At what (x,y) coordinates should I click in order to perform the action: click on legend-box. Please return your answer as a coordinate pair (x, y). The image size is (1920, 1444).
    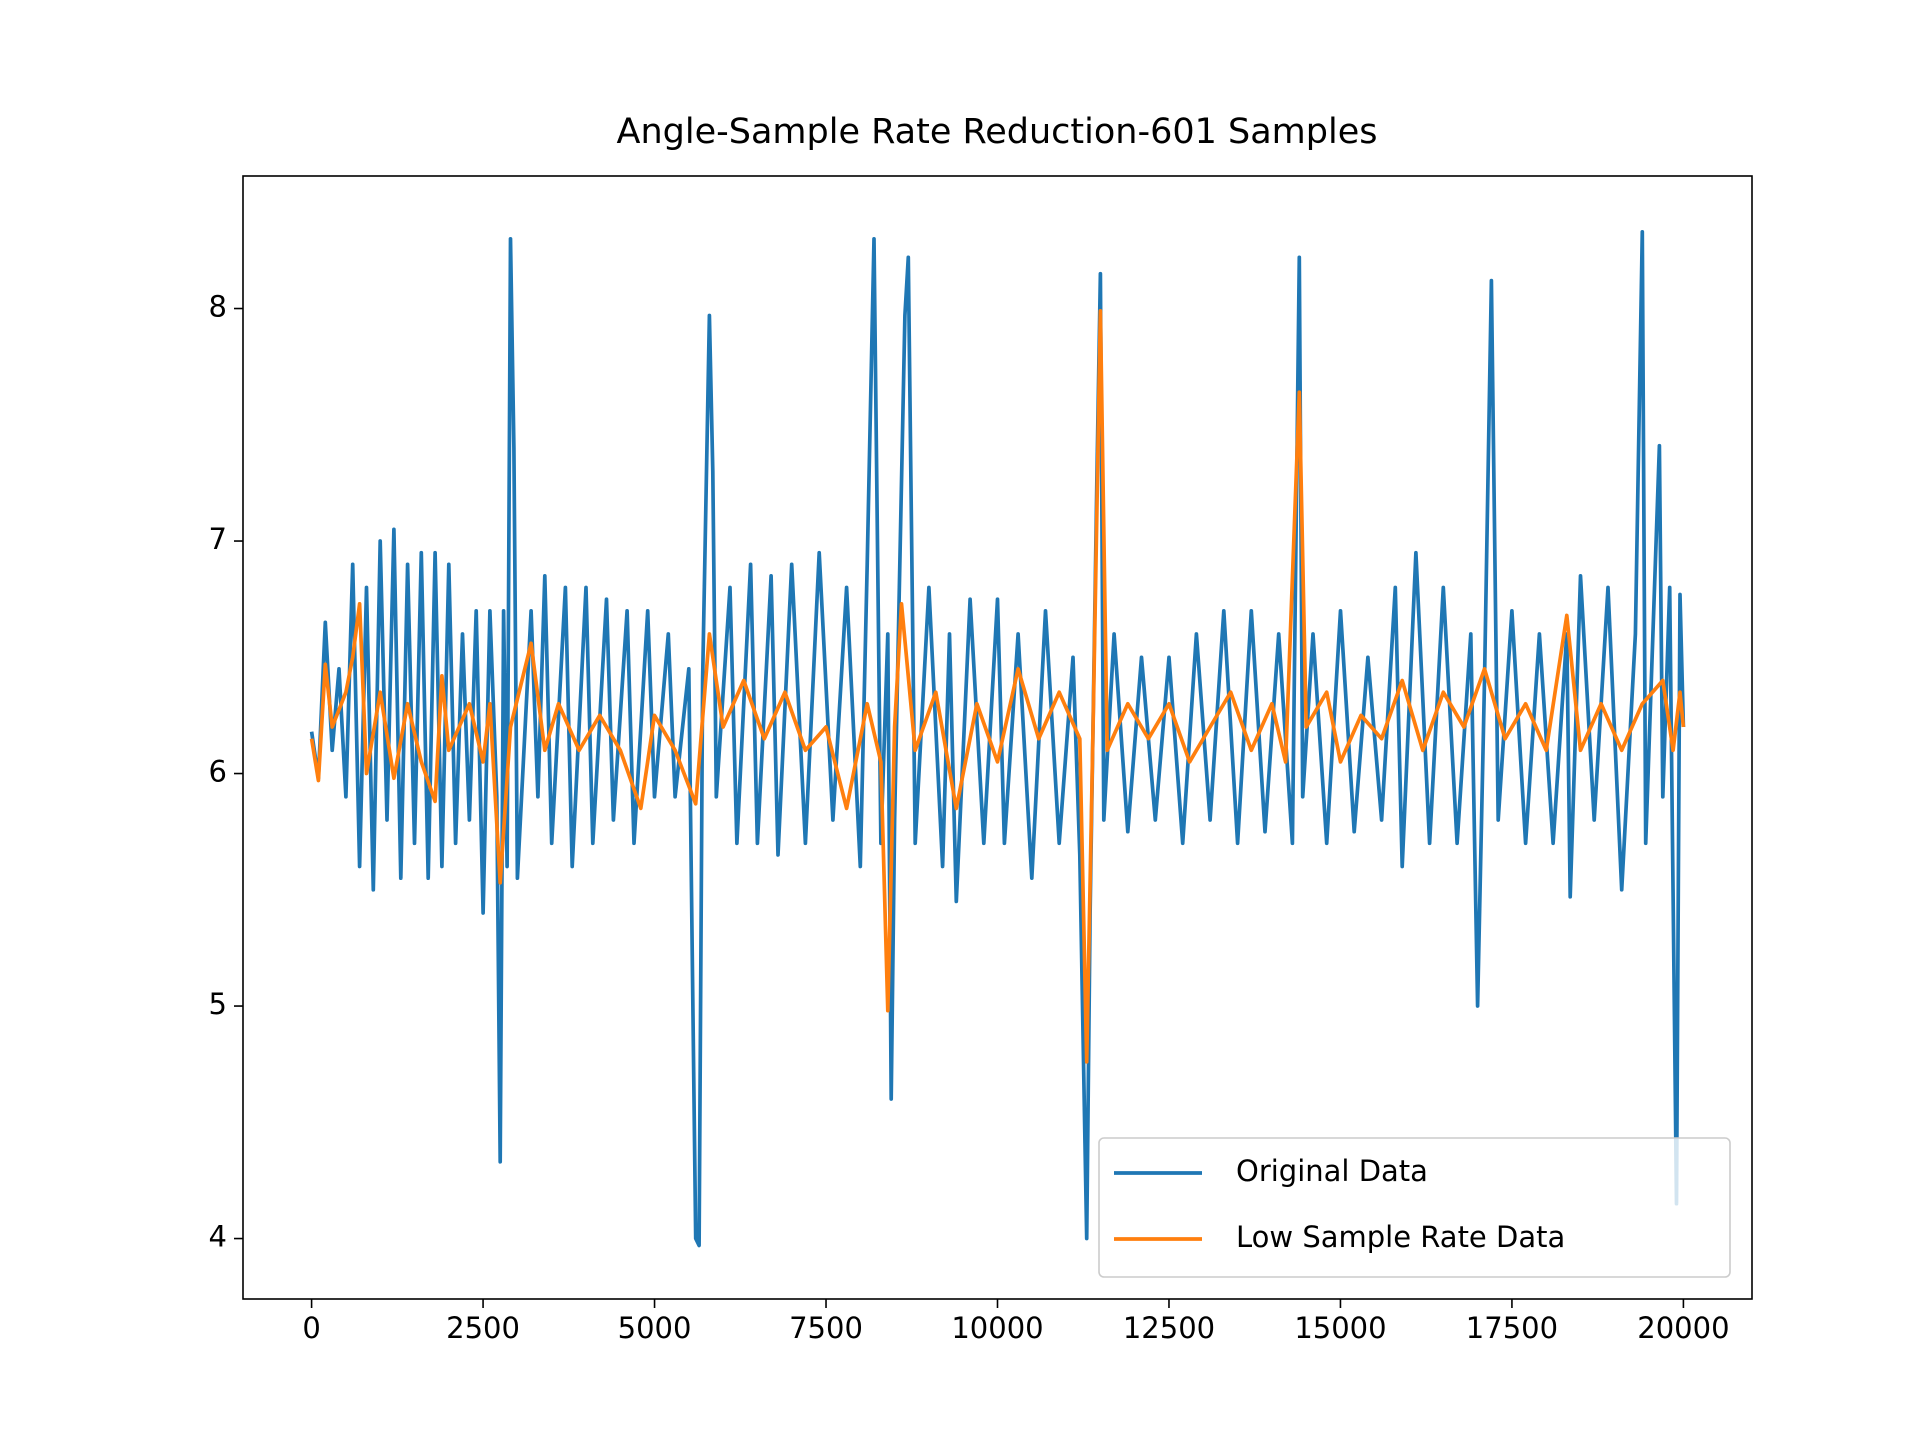
    Looking at the image, I should click on (1414, 1207).